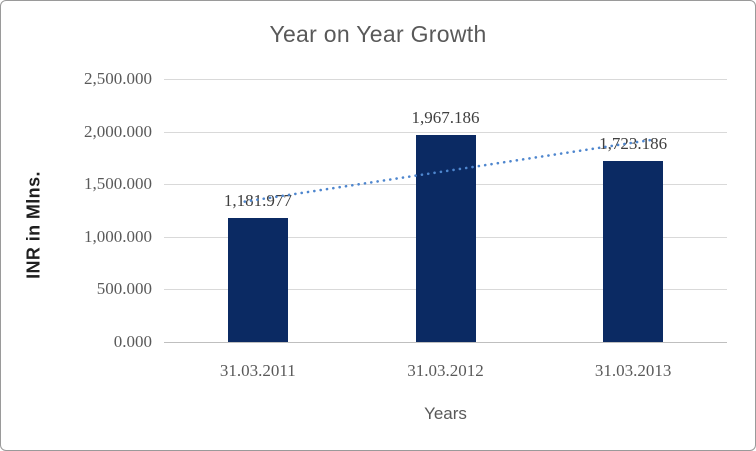 Image resolution: width=756 pixels, height=451 pixels. Describe the element at coordinates (257, 200) in the screenshot. I see `bar-data-label: 1,181.977` at that location.